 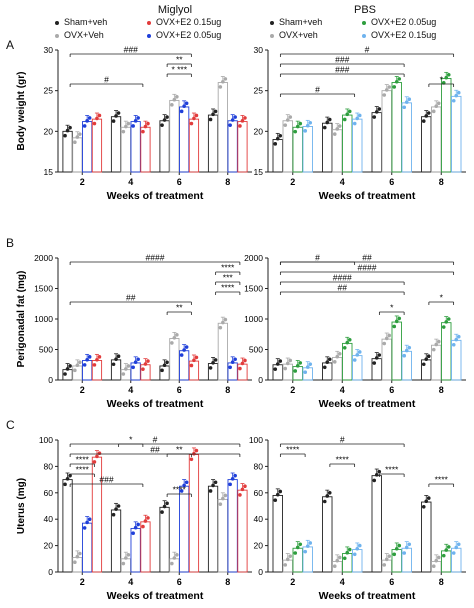 I want to click on y-tick-label: 1500, so click(x=43, y=289).